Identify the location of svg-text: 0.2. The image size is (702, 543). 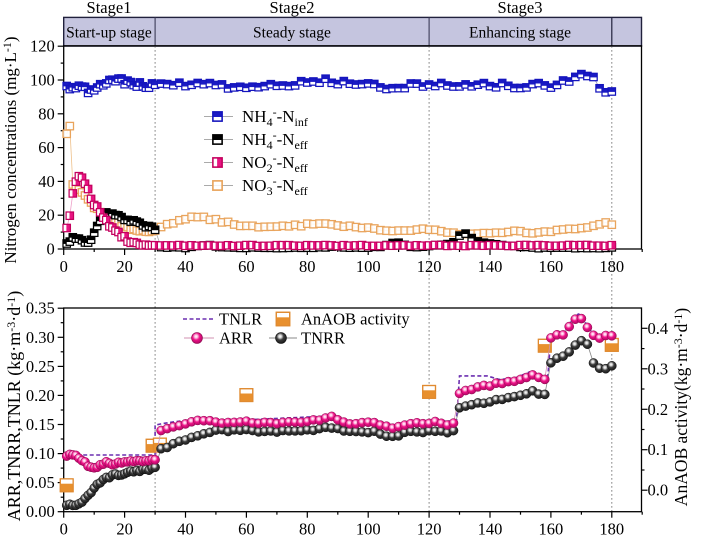
(658, 409).